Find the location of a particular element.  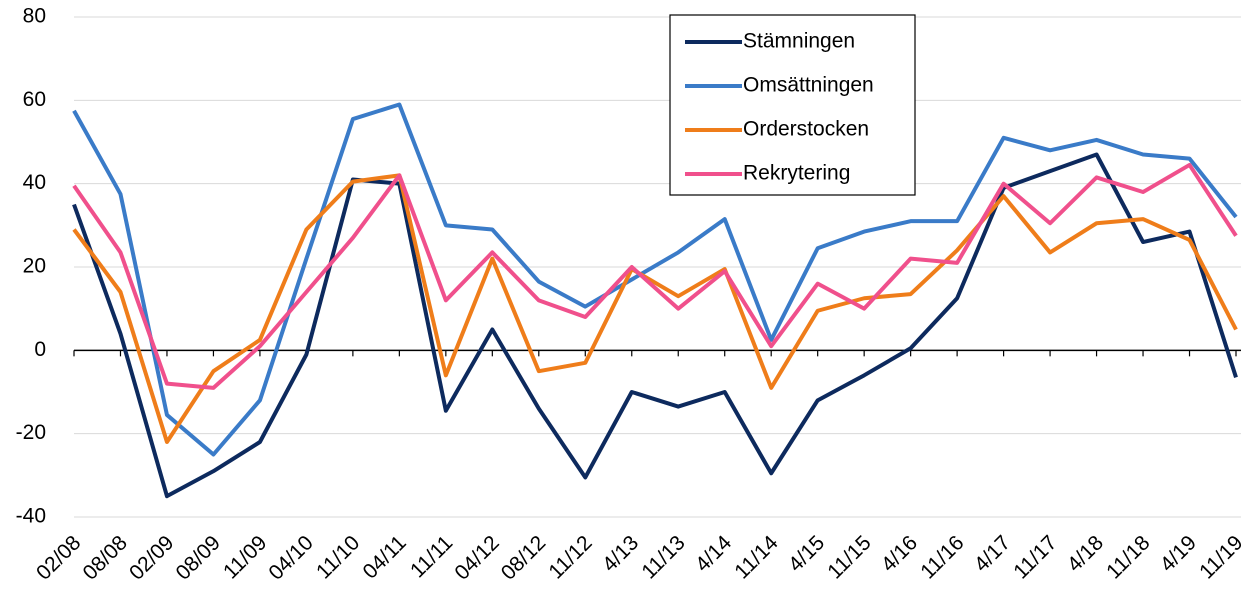

x-tick-label: 4/15 is located at coordinates (806, 553).